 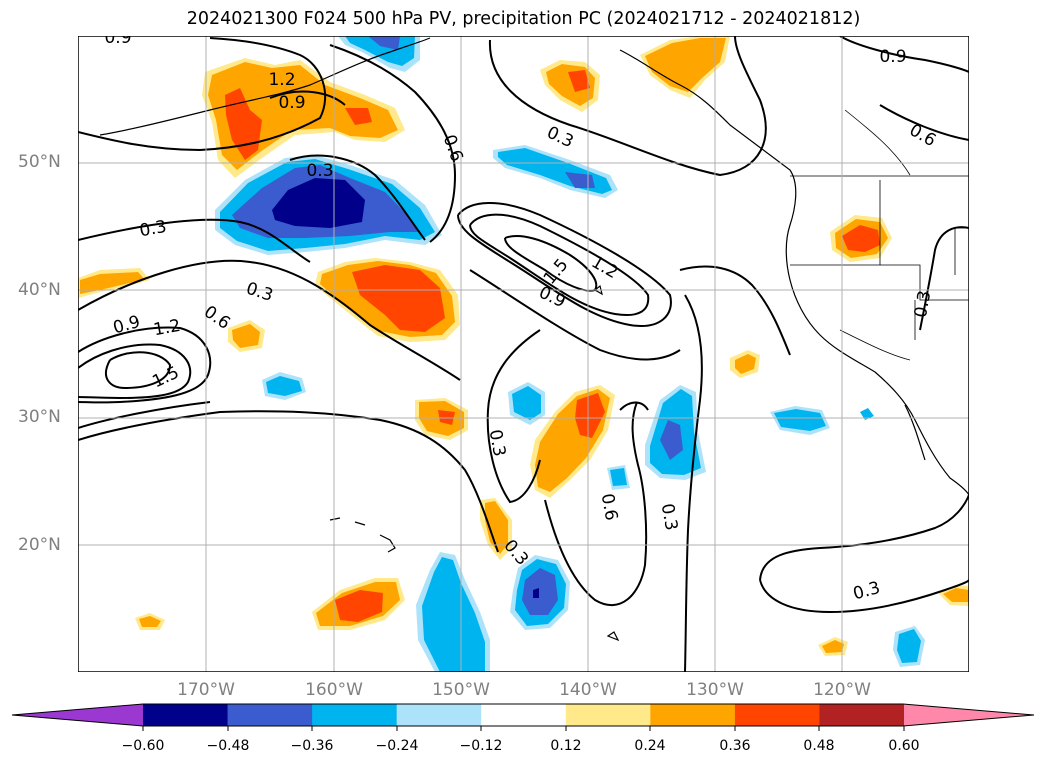 I want to click on colorbar-tick-label: 0.12, so click(x=565, y=746).